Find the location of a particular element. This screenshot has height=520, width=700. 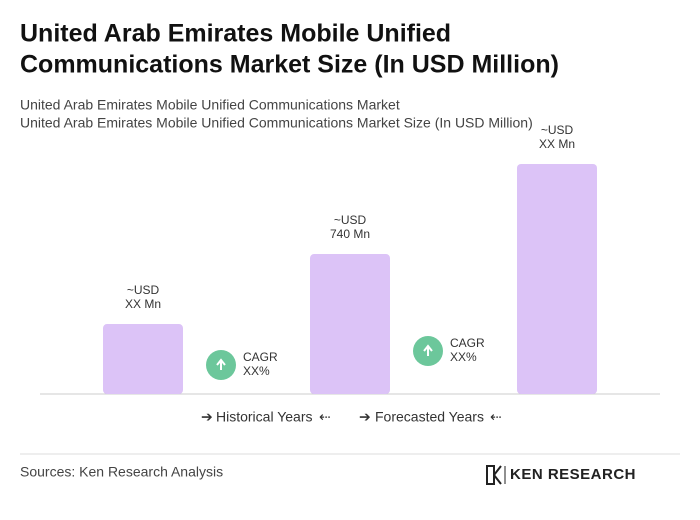

chart-title: United Arab Emirates Mobile Unified is located at coordinates (235, 34).